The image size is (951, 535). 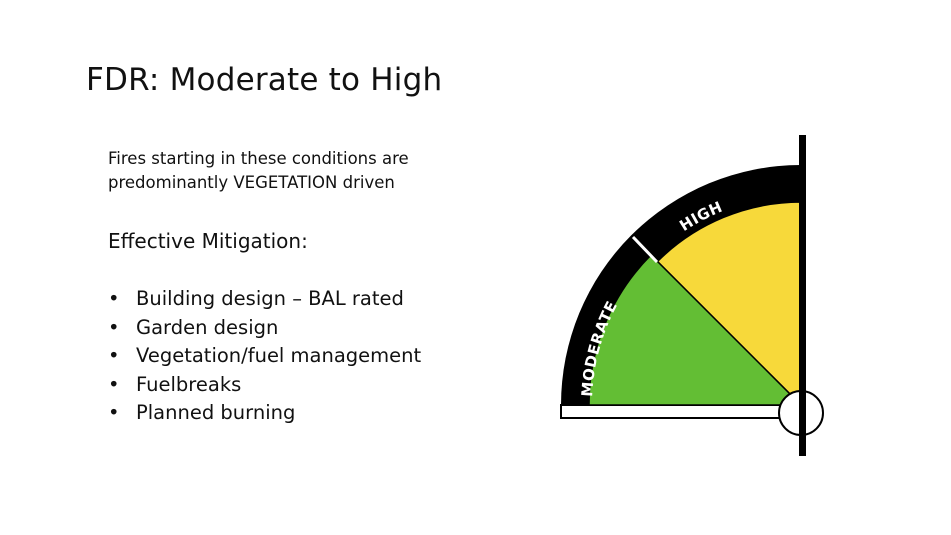 What do you see at coordinates (264, 80) in the screenshot?
I see `slide-title: FDR: Moderate to High` at bounding box center [264, 80].